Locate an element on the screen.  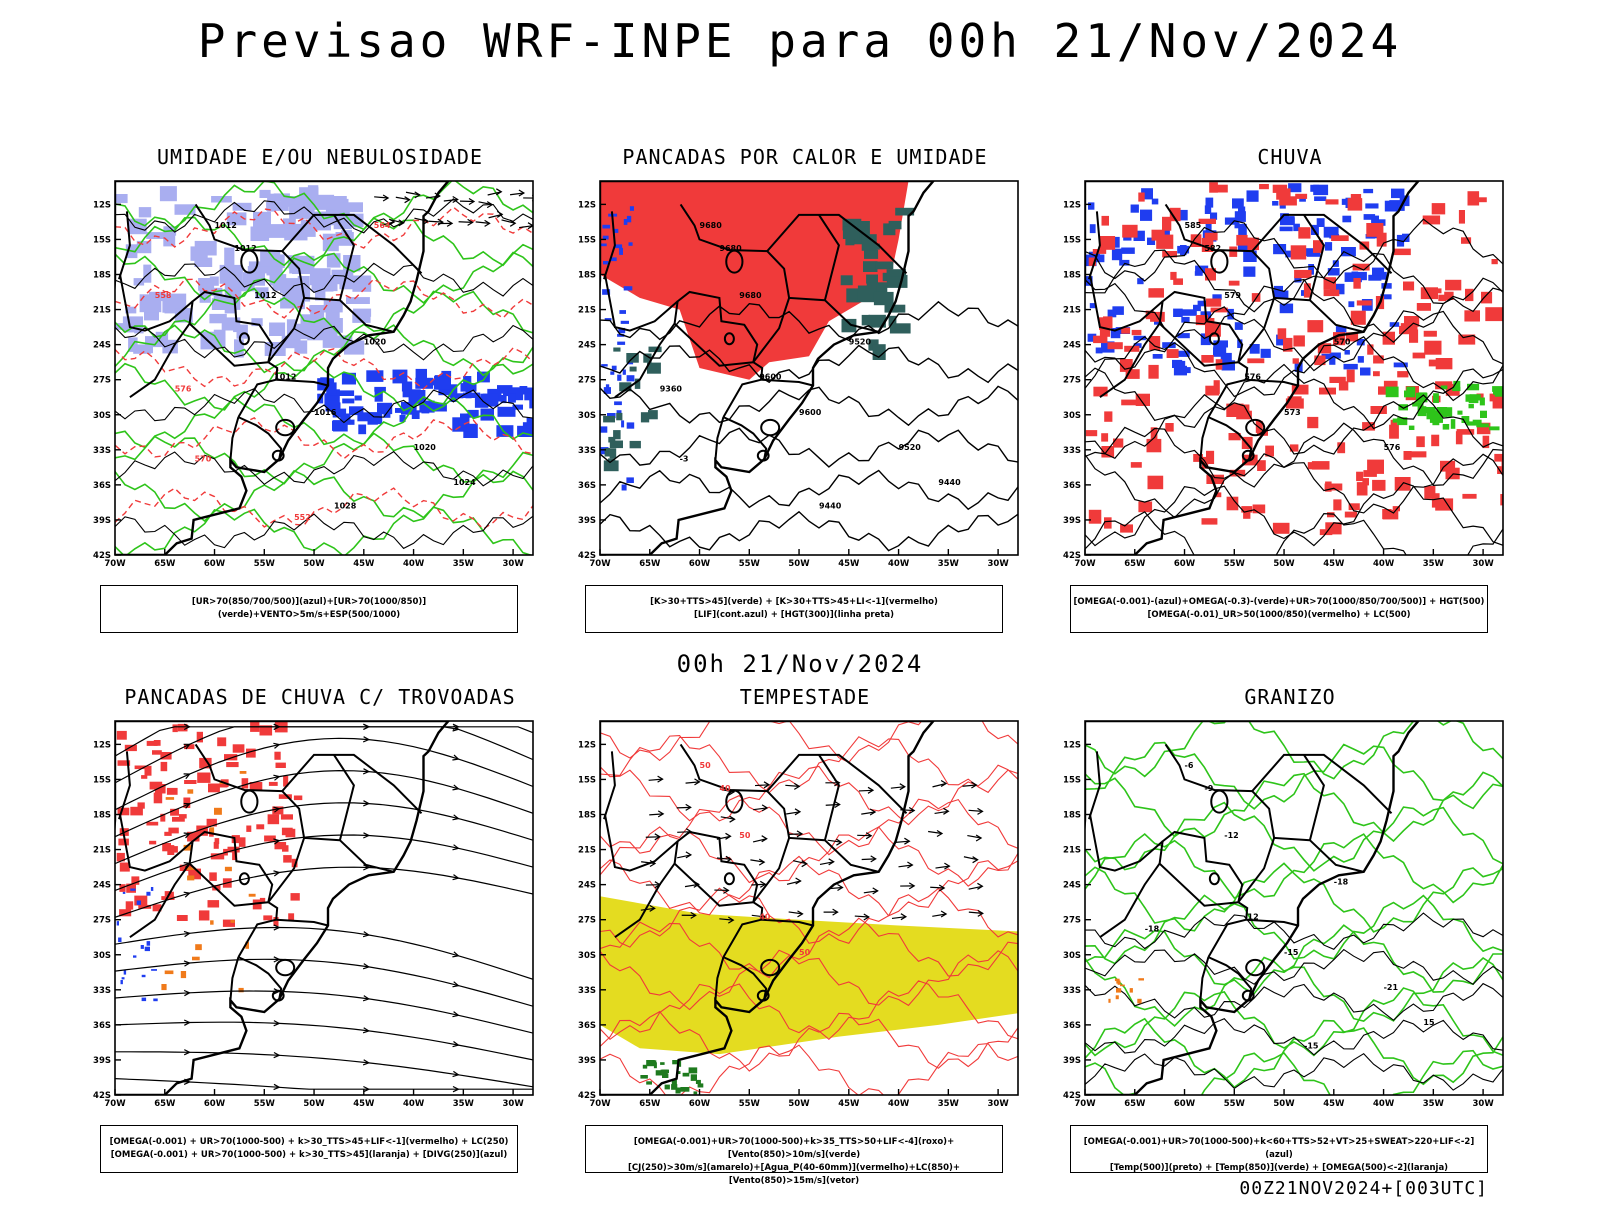
contour-label: 15 is located at coordinates (1429, 1022).